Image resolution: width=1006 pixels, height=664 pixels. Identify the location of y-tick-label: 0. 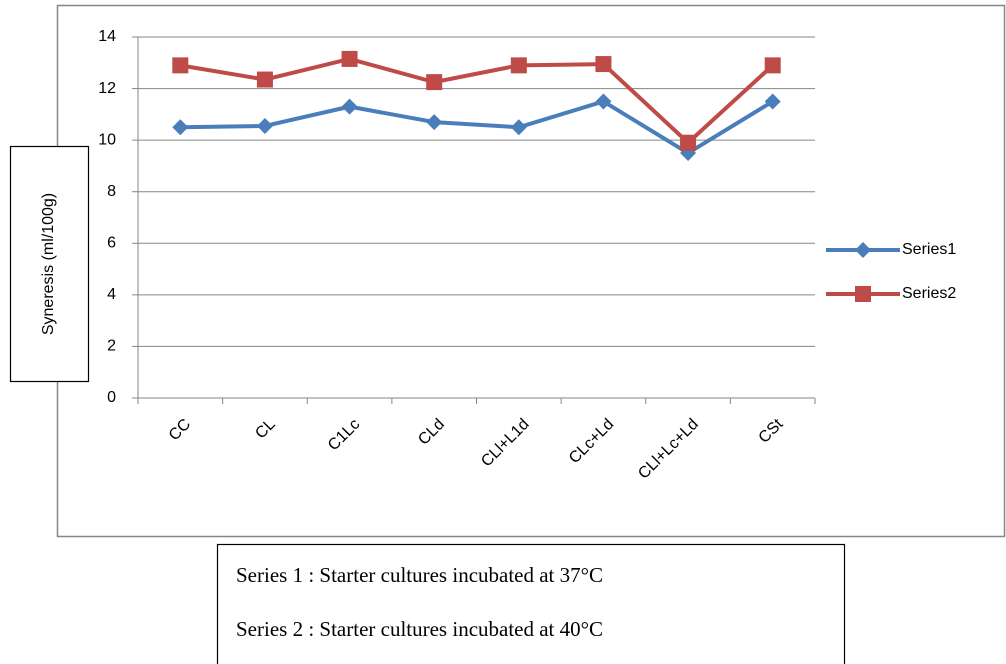
(111, 397).